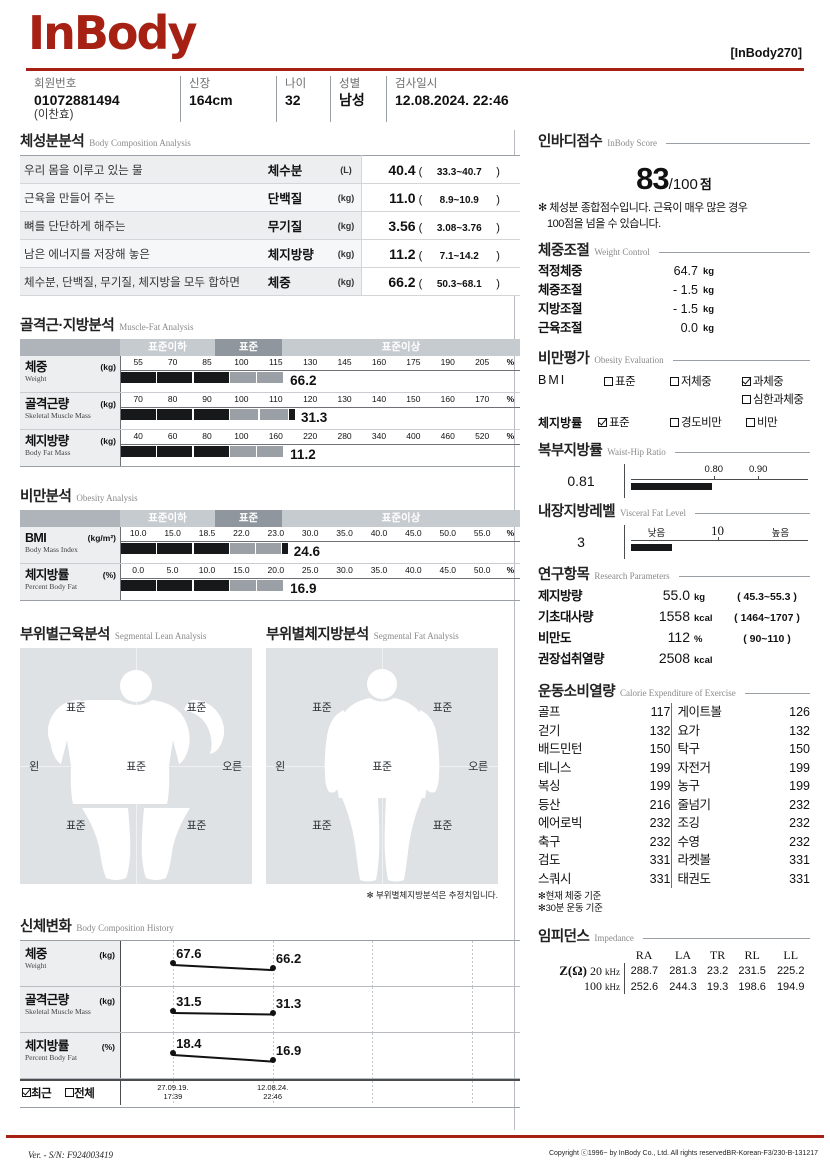  What do you see at coordinates (70, 963) in the screenshot?
I see `history-row-label: 체중 Weight (kg)` at bounding box center [70, 963].